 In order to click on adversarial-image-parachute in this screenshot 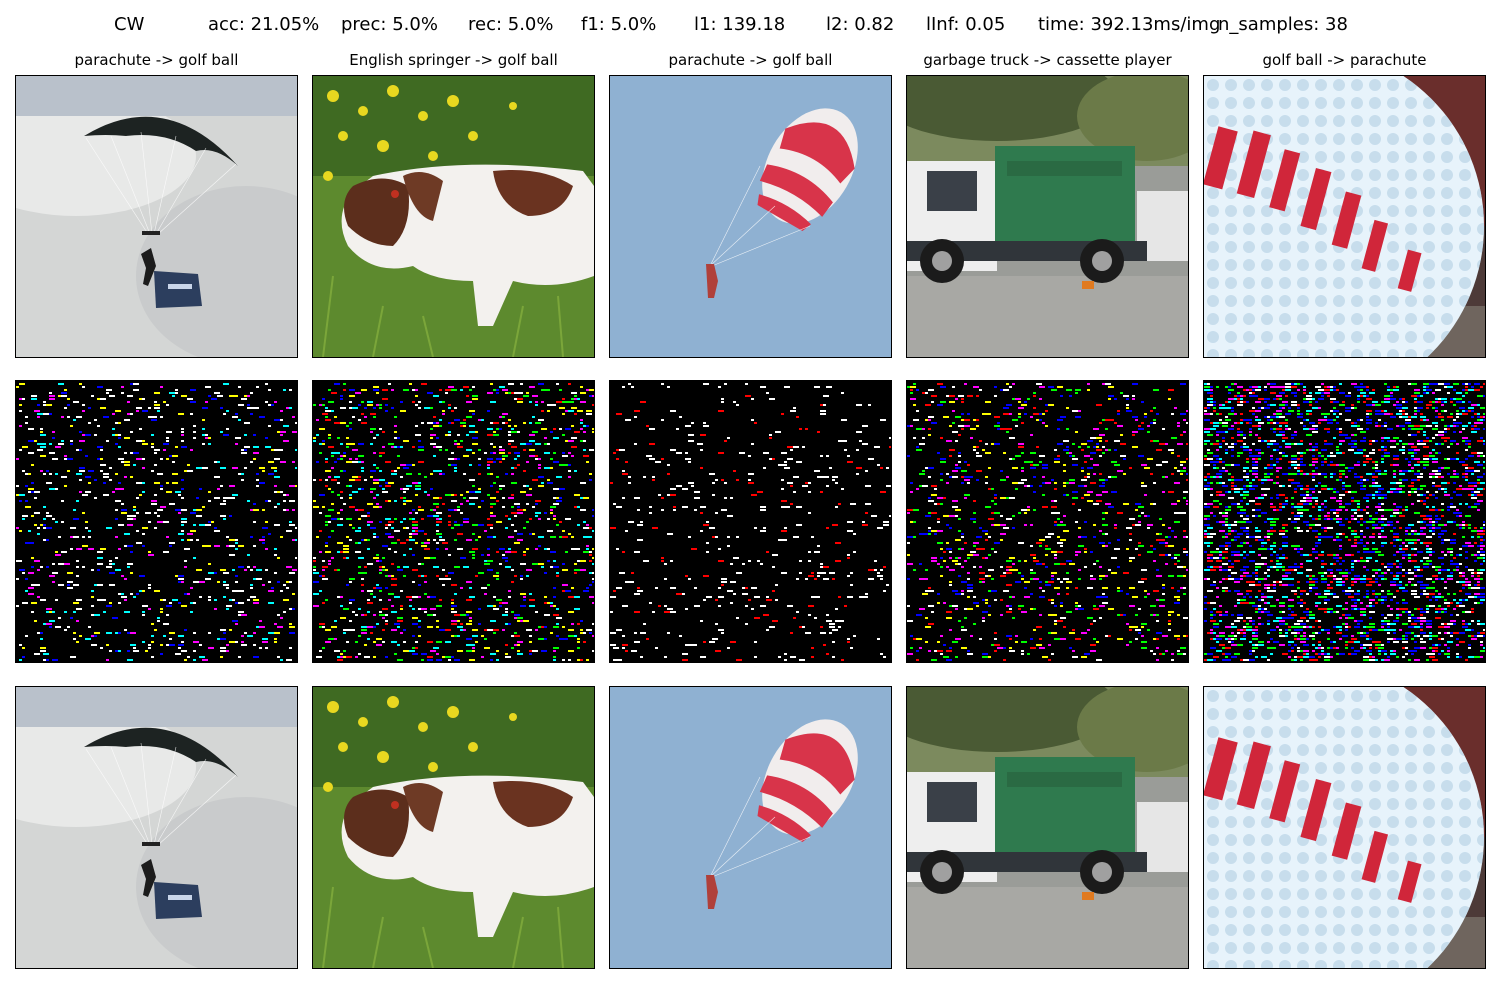, I will do `click(156, 827)`.